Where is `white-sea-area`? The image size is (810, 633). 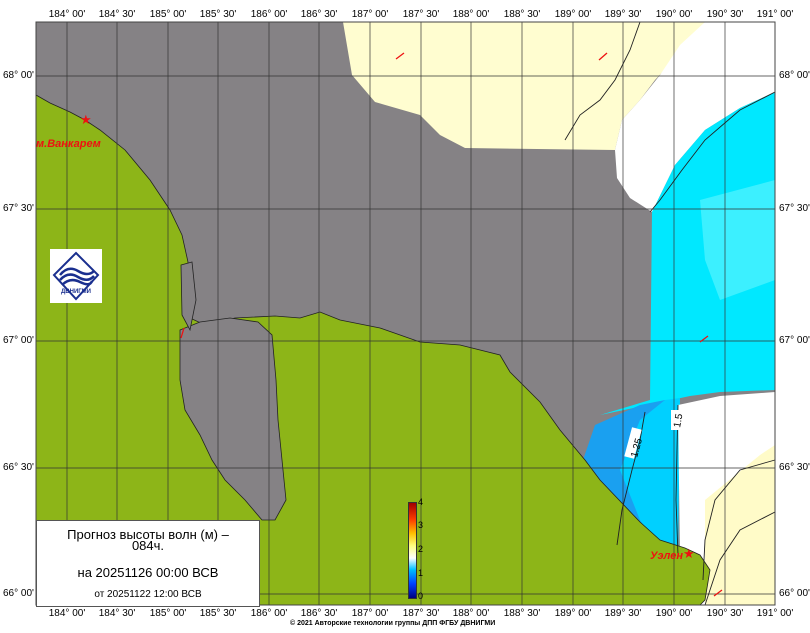 white-sea-area is located at coordinates (695, 117).